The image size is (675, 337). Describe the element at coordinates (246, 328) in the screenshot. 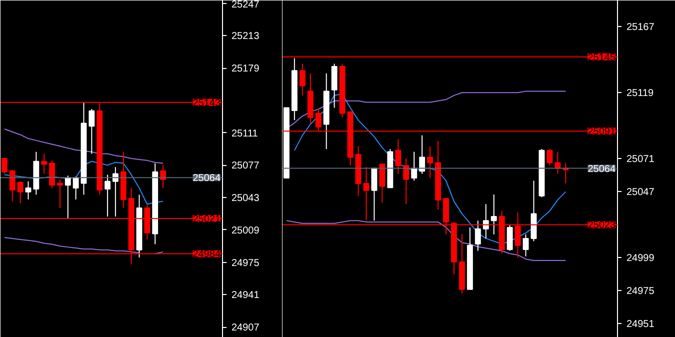

I see `y-tick-label: 24907` at that location.